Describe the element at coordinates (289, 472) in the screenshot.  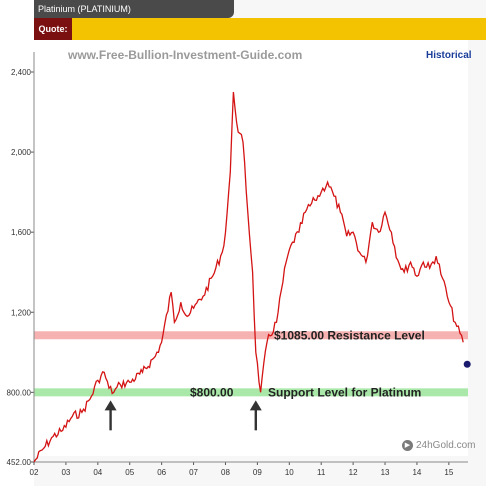
I see `x-tick-label: 10` at that location.